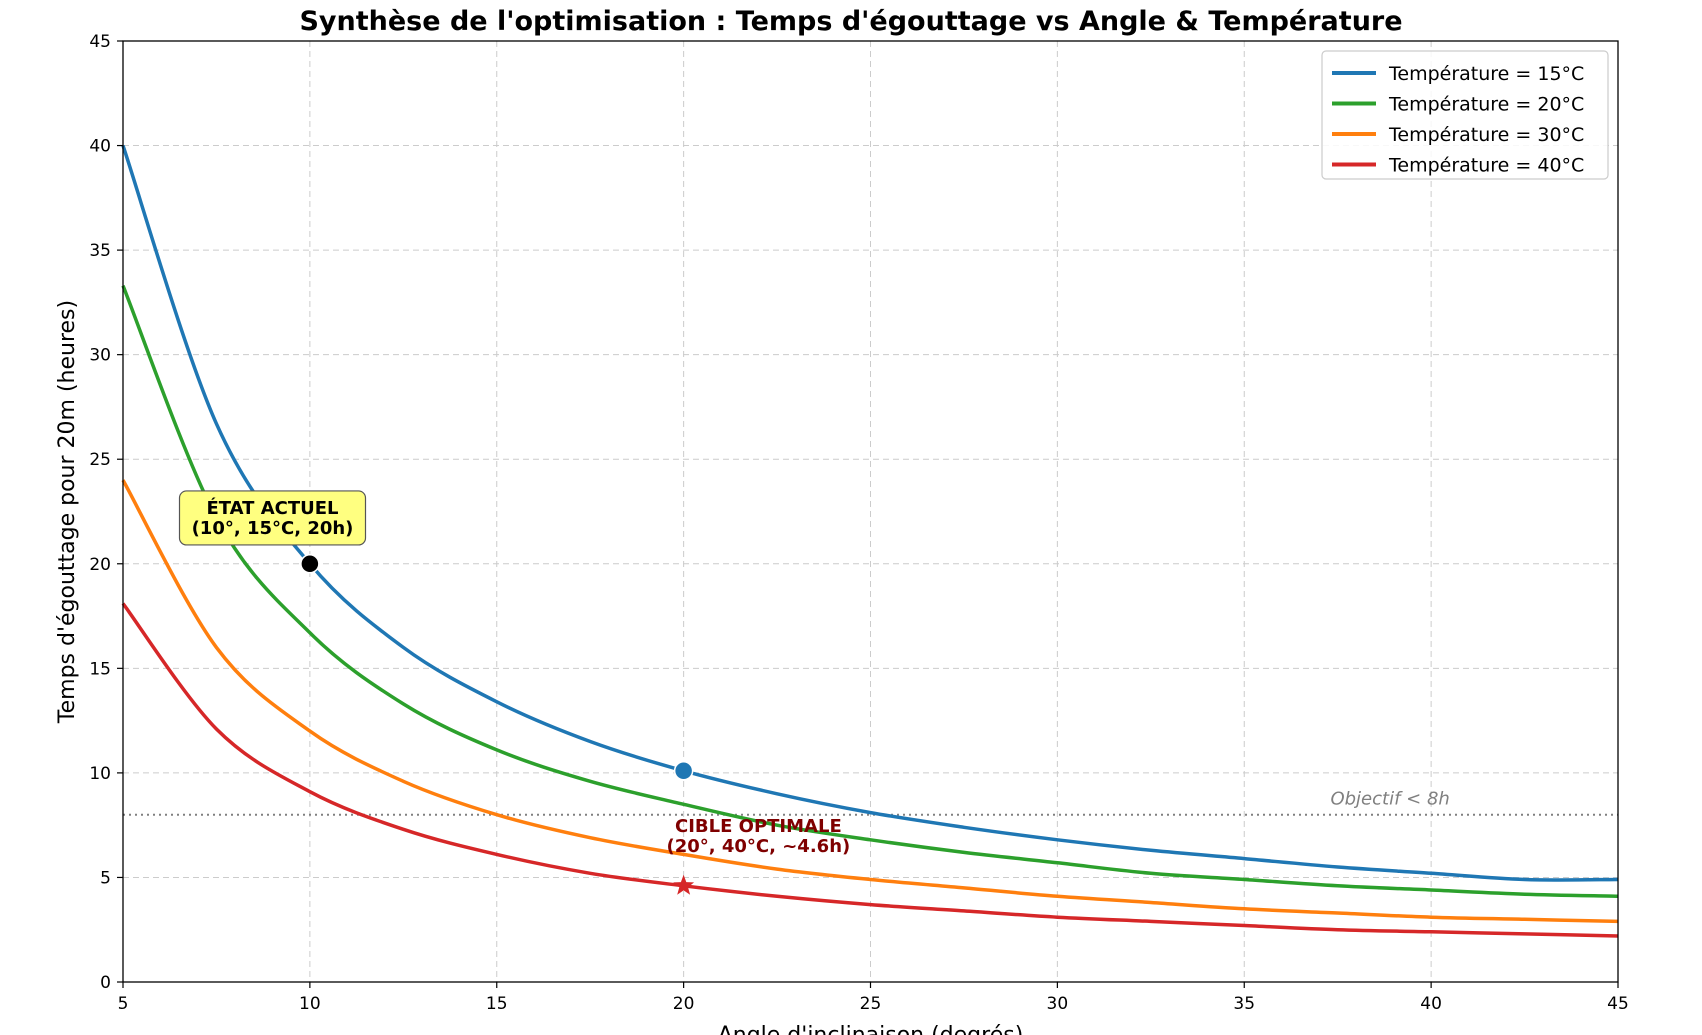 Image resolution: width=1702 pixels, height=1035 pixels. Describe the element at coordinates (1389, 799) in the screenshot. I see `reference-line-label: Objectif < 8h` at that location.